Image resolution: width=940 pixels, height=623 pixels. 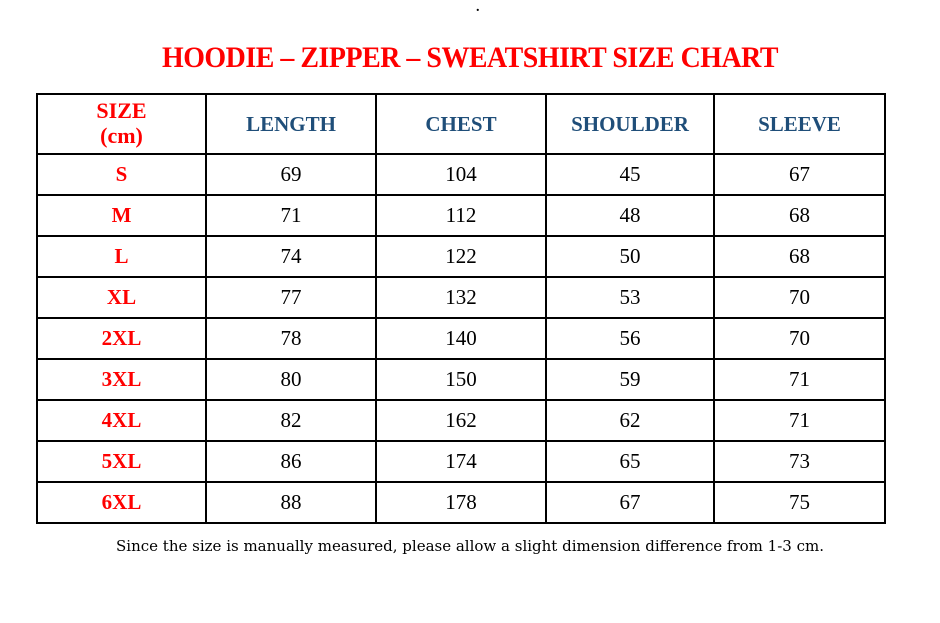 I want to click on chest-cell: 162, so click(x=461, y=420).